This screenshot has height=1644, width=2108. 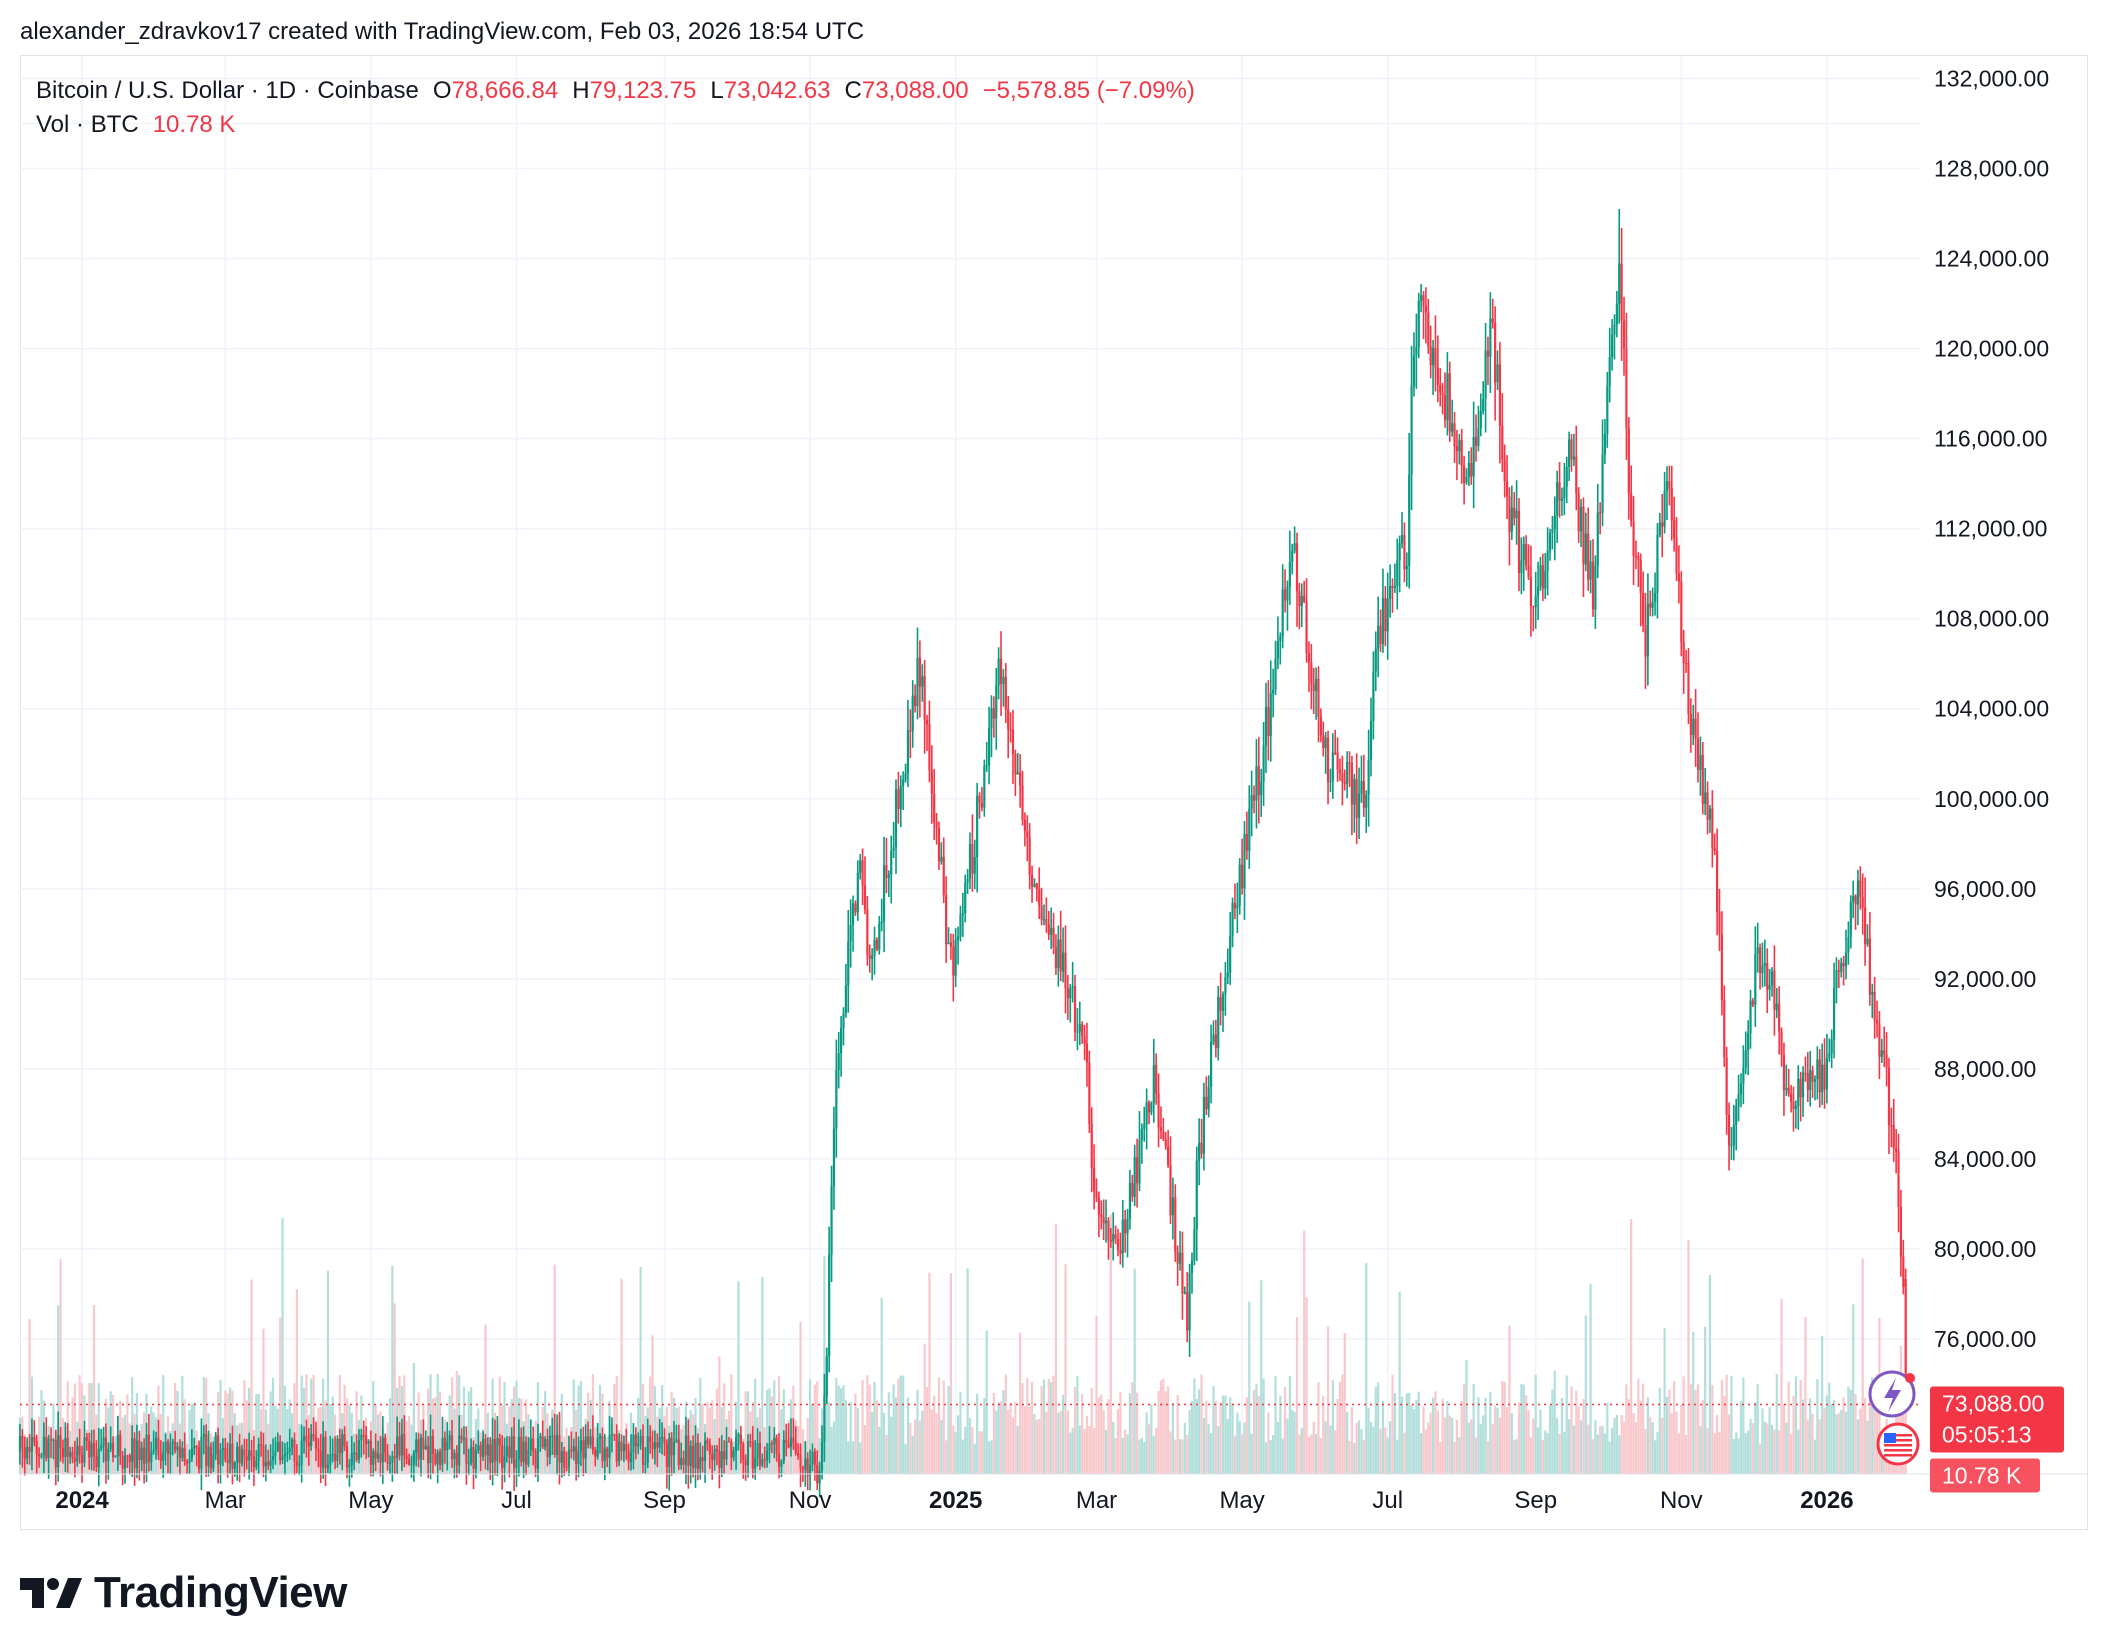 I want to click on legend-low-value: 73,042.63, so click(x=777, y=90).